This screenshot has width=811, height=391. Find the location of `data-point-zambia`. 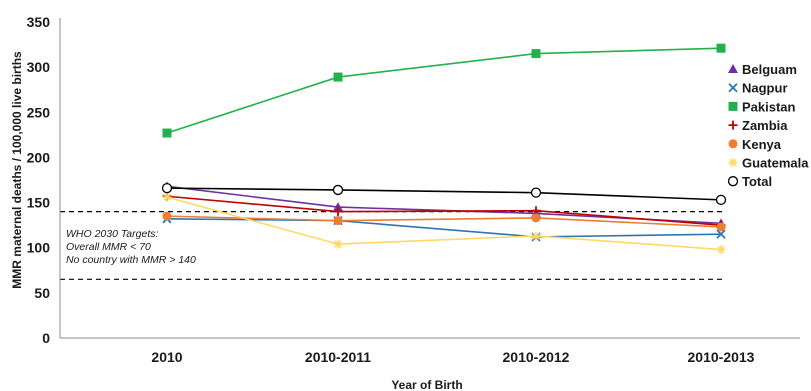

data-point-zambia is located at coordinates (338, 212).